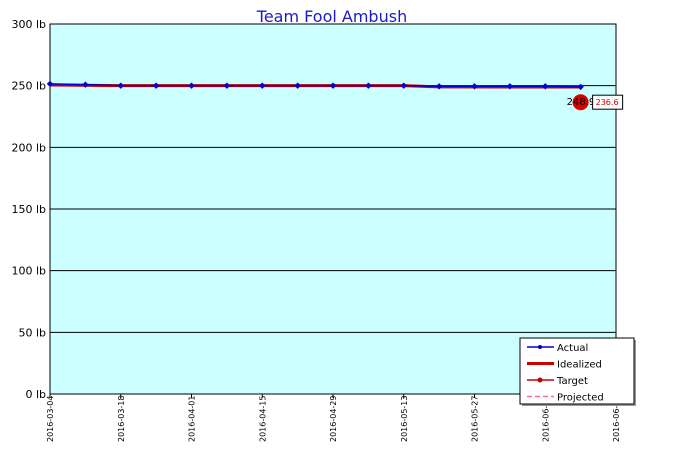  What do you see at coordinates (315, 85) in the screenshot?
I see `series-actual-line` at bounding box center [315, 85].